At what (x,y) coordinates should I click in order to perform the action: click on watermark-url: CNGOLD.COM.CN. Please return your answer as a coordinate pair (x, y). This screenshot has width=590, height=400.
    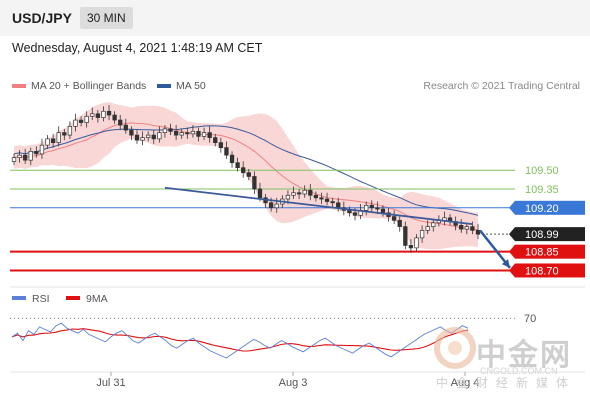
    Looking at the image, I should click on (519, 371).